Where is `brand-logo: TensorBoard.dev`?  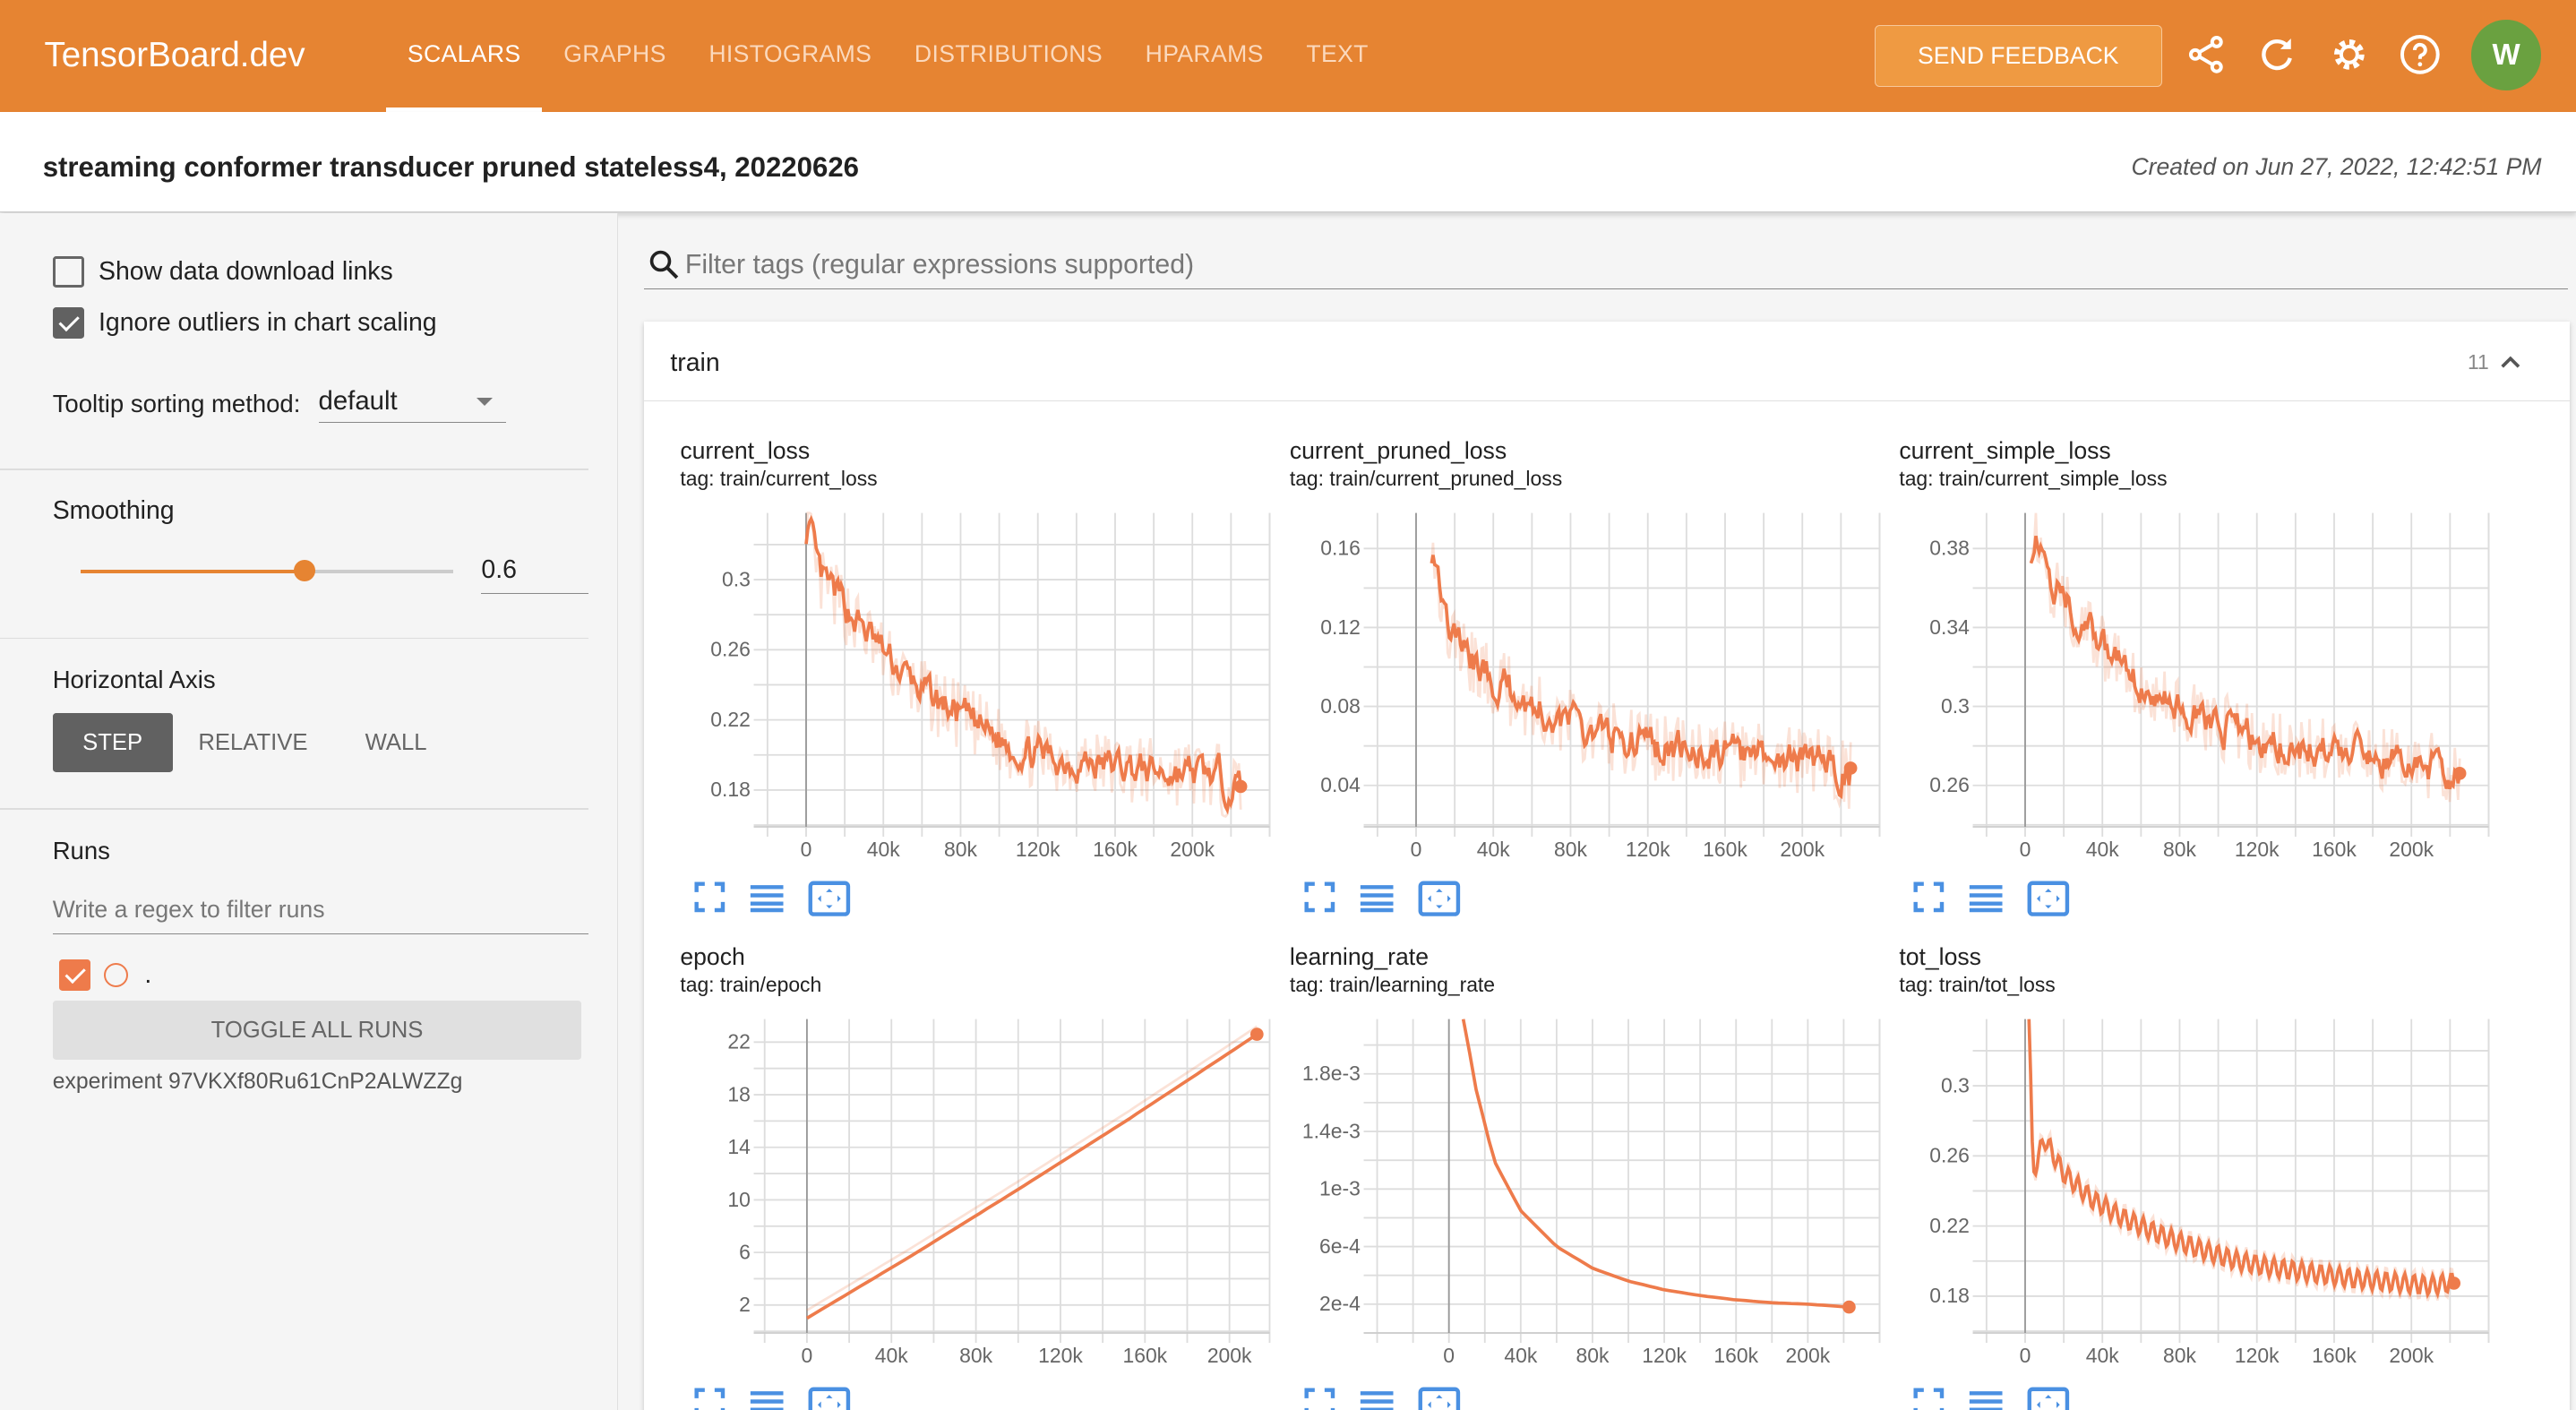
brand-logo: TensorBoard.dev is located at coordinates (174, 55).